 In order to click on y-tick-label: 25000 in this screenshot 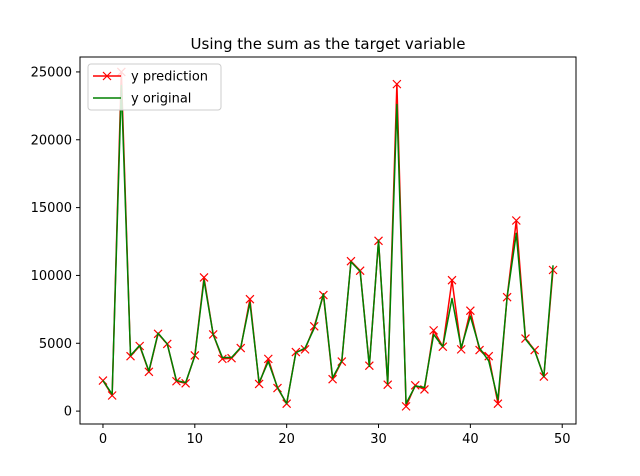, I will do `click(51, 72)`.